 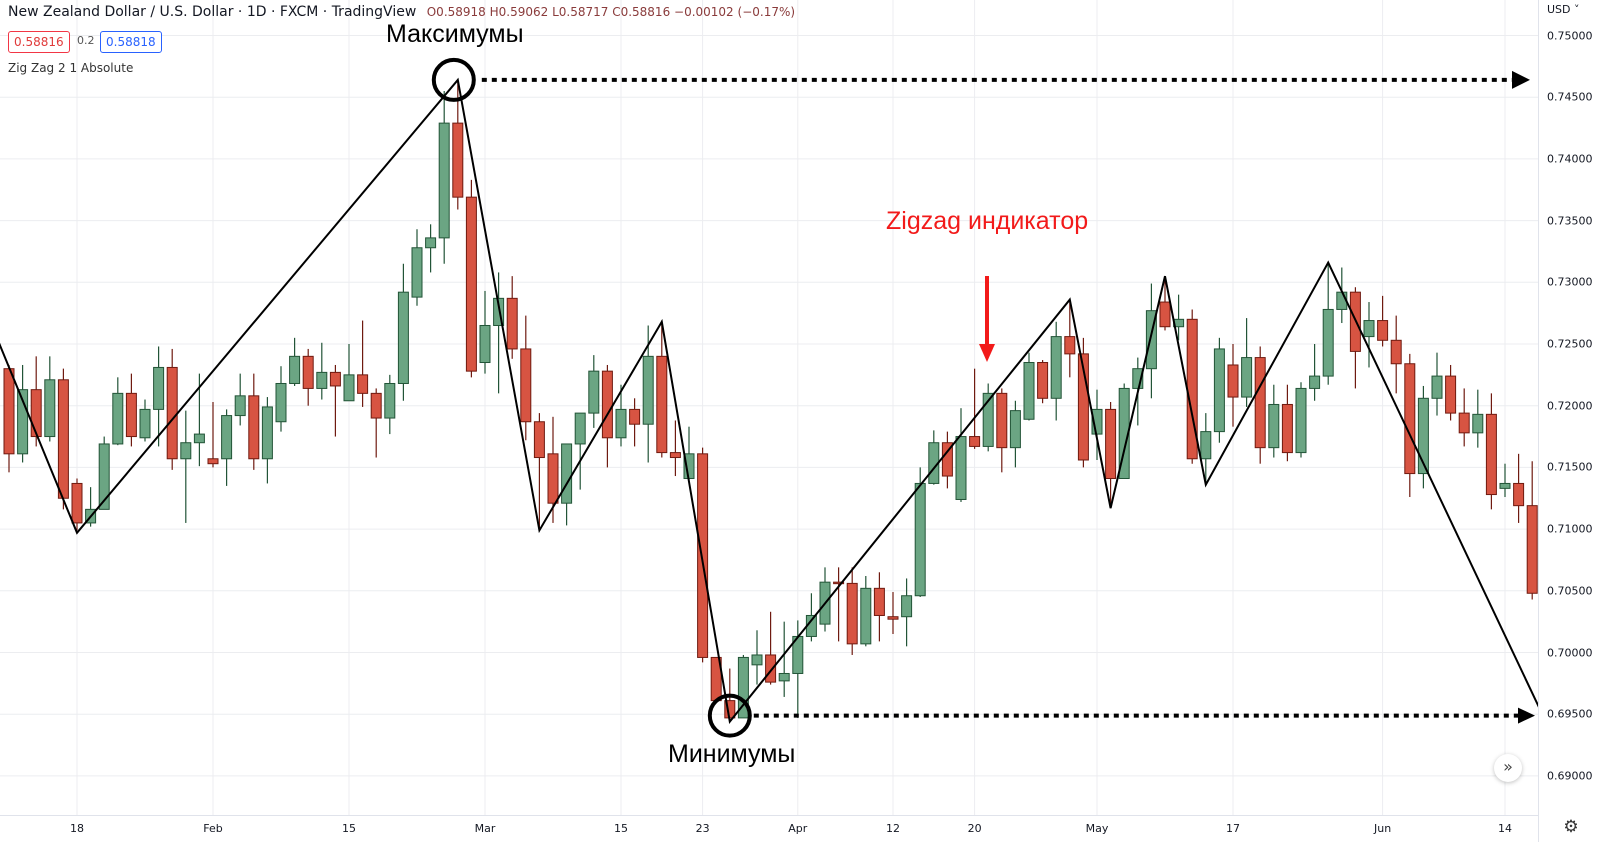 What do you see at coordinates (729, 715) in the screenshot?
I see `minima-circle` at bounding box center [729, 715].